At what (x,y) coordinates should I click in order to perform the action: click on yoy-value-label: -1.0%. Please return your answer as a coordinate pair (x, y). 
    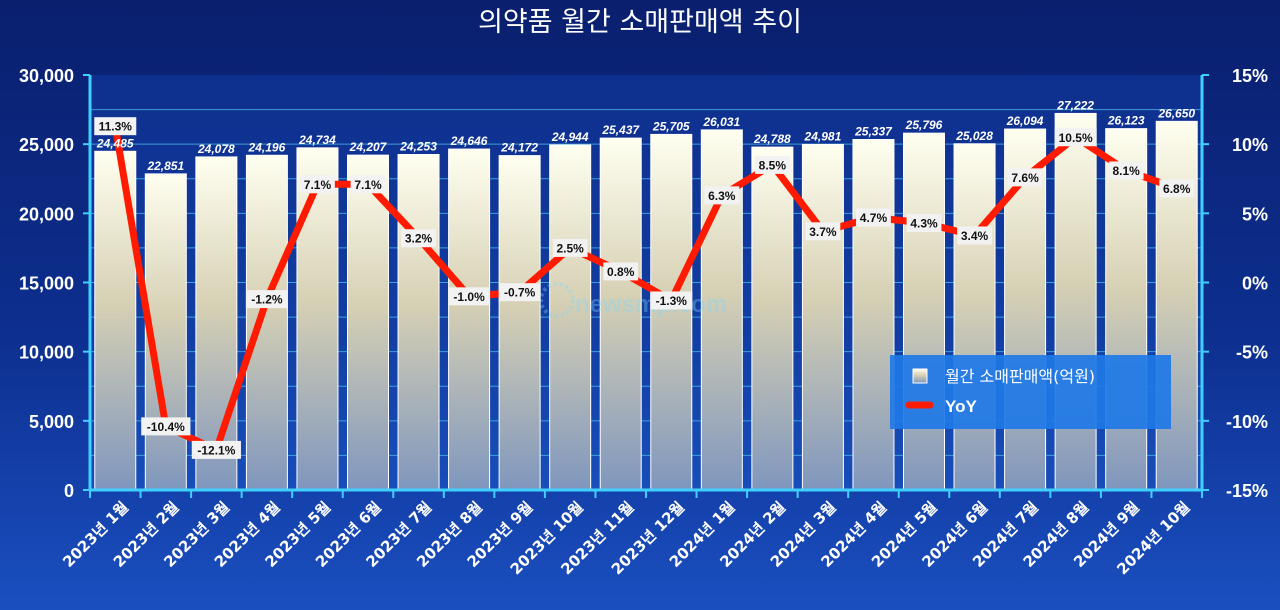
    Looking at the image, I should click on (469, 297).